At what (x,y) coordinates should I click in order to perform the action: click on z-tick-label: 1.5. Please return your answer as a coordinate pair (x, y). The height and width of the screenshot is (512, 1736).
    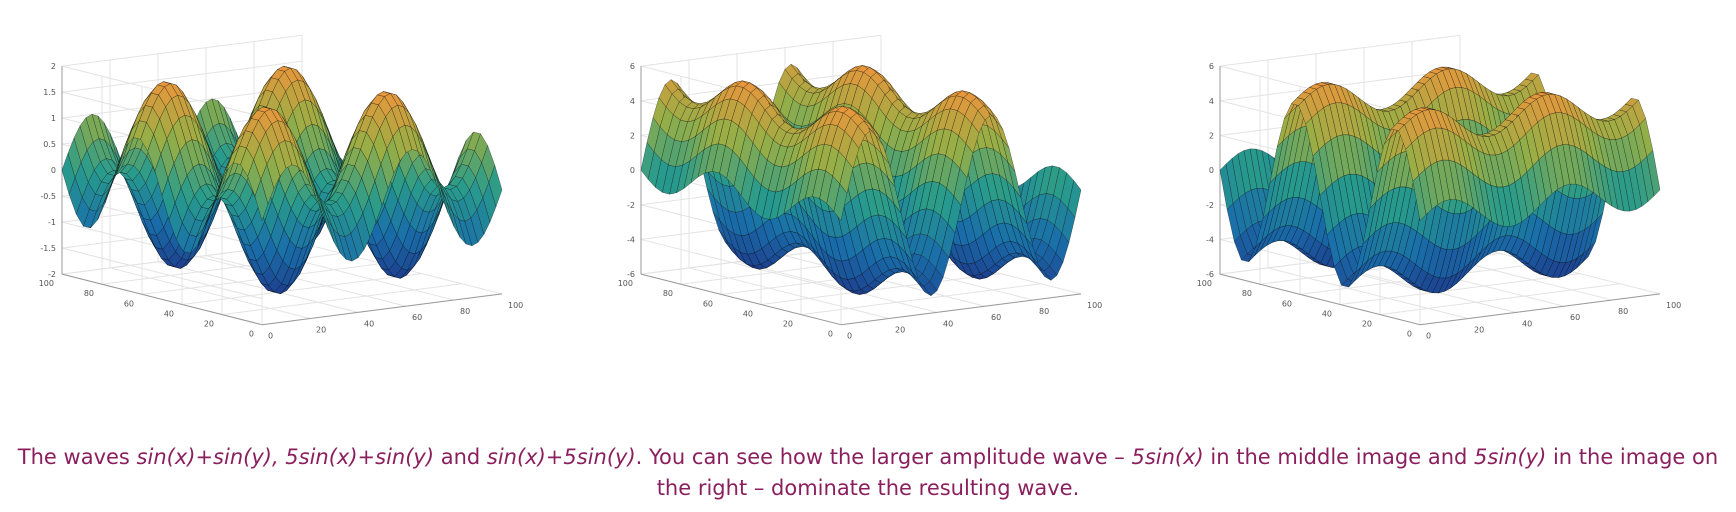
    Looking at the image, I should click on (49, 92).